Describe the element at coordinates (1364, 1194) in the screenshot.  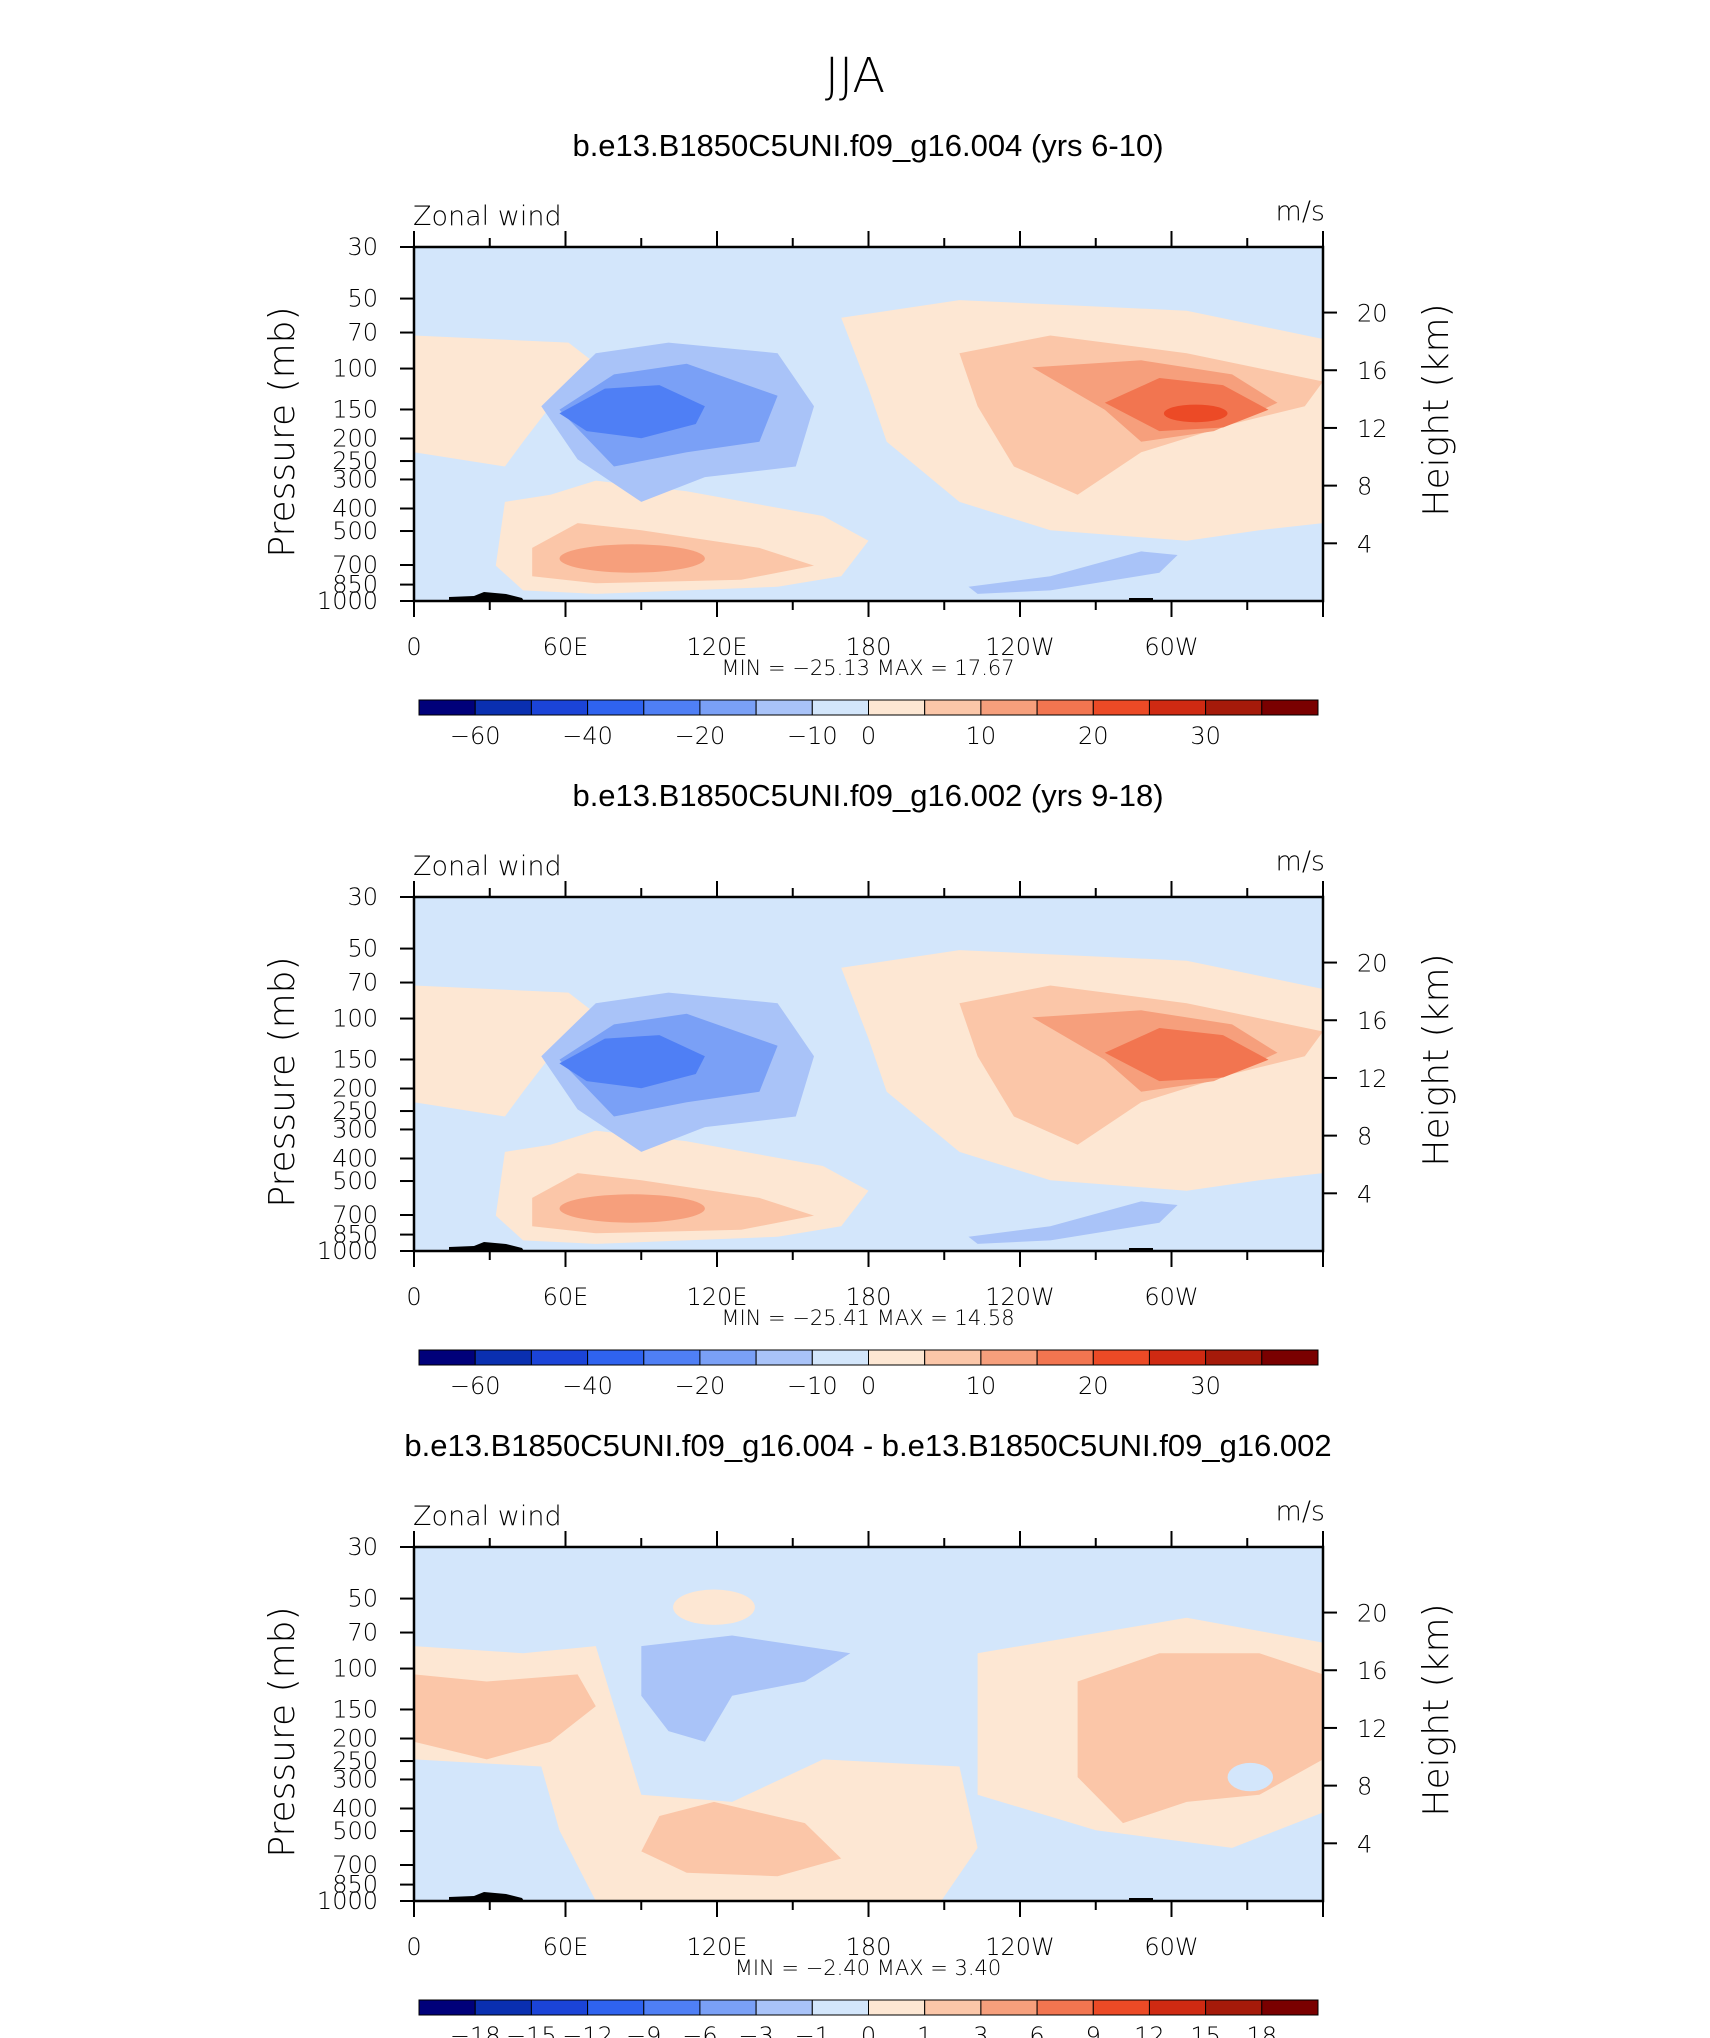
I see `y-tick-right-label: 4` at that location.